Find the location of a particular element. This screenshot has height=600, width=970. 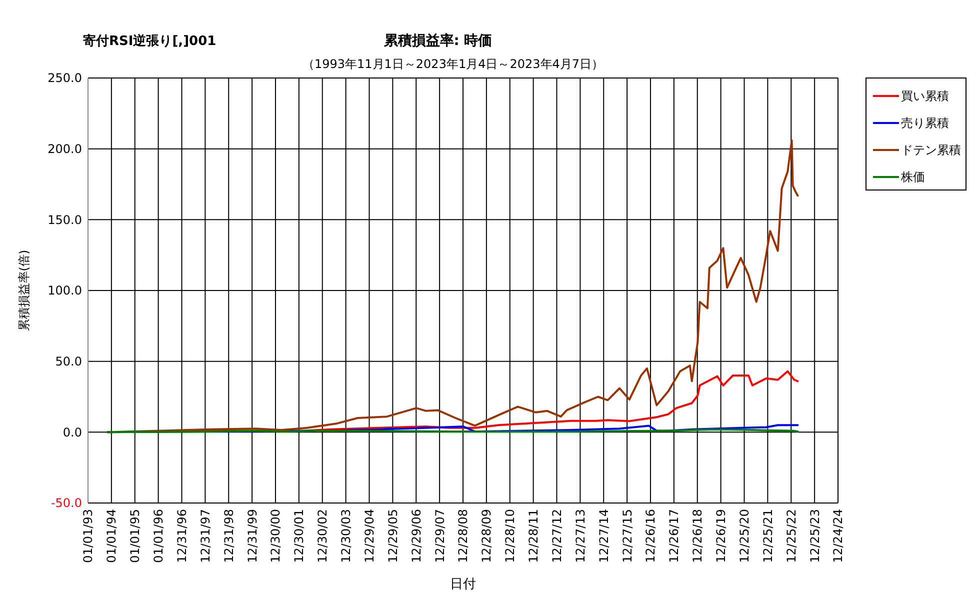

x-tick-label: 12/29/06 is located at coordinates (416, 536).